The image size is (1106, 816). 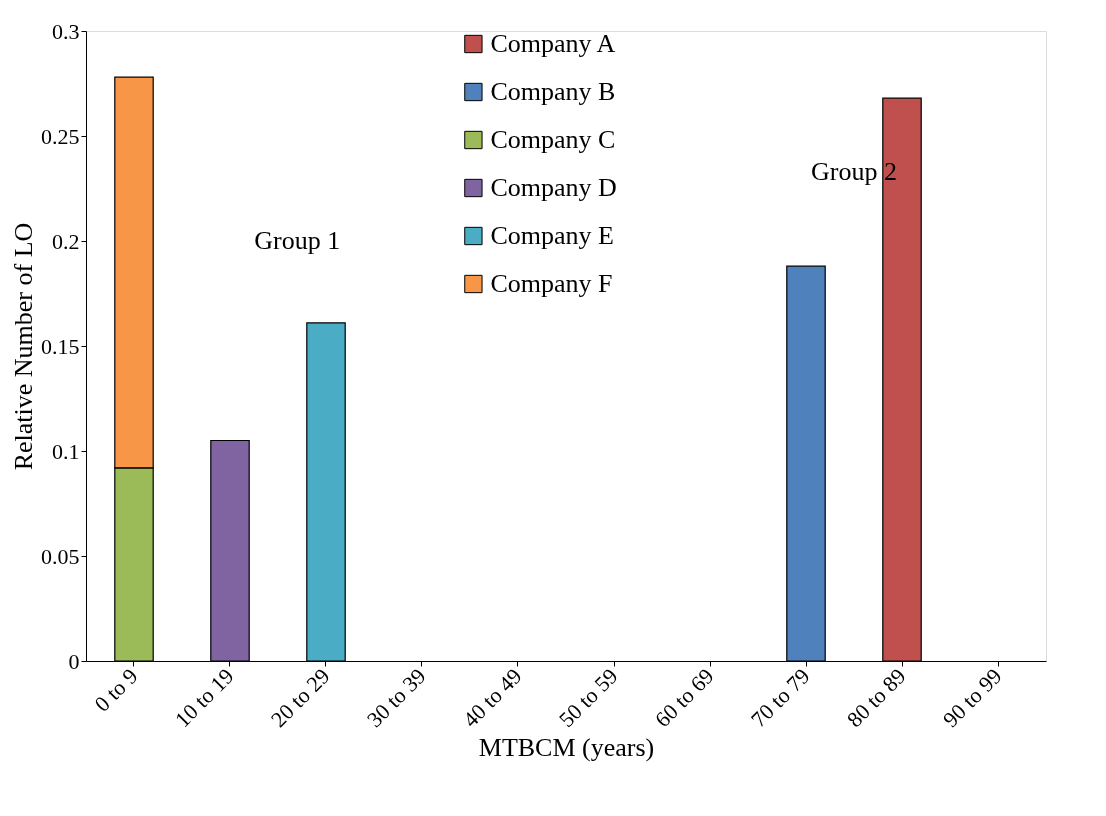 I want to click on legend-label: Company A, so click(x=553, y=43).